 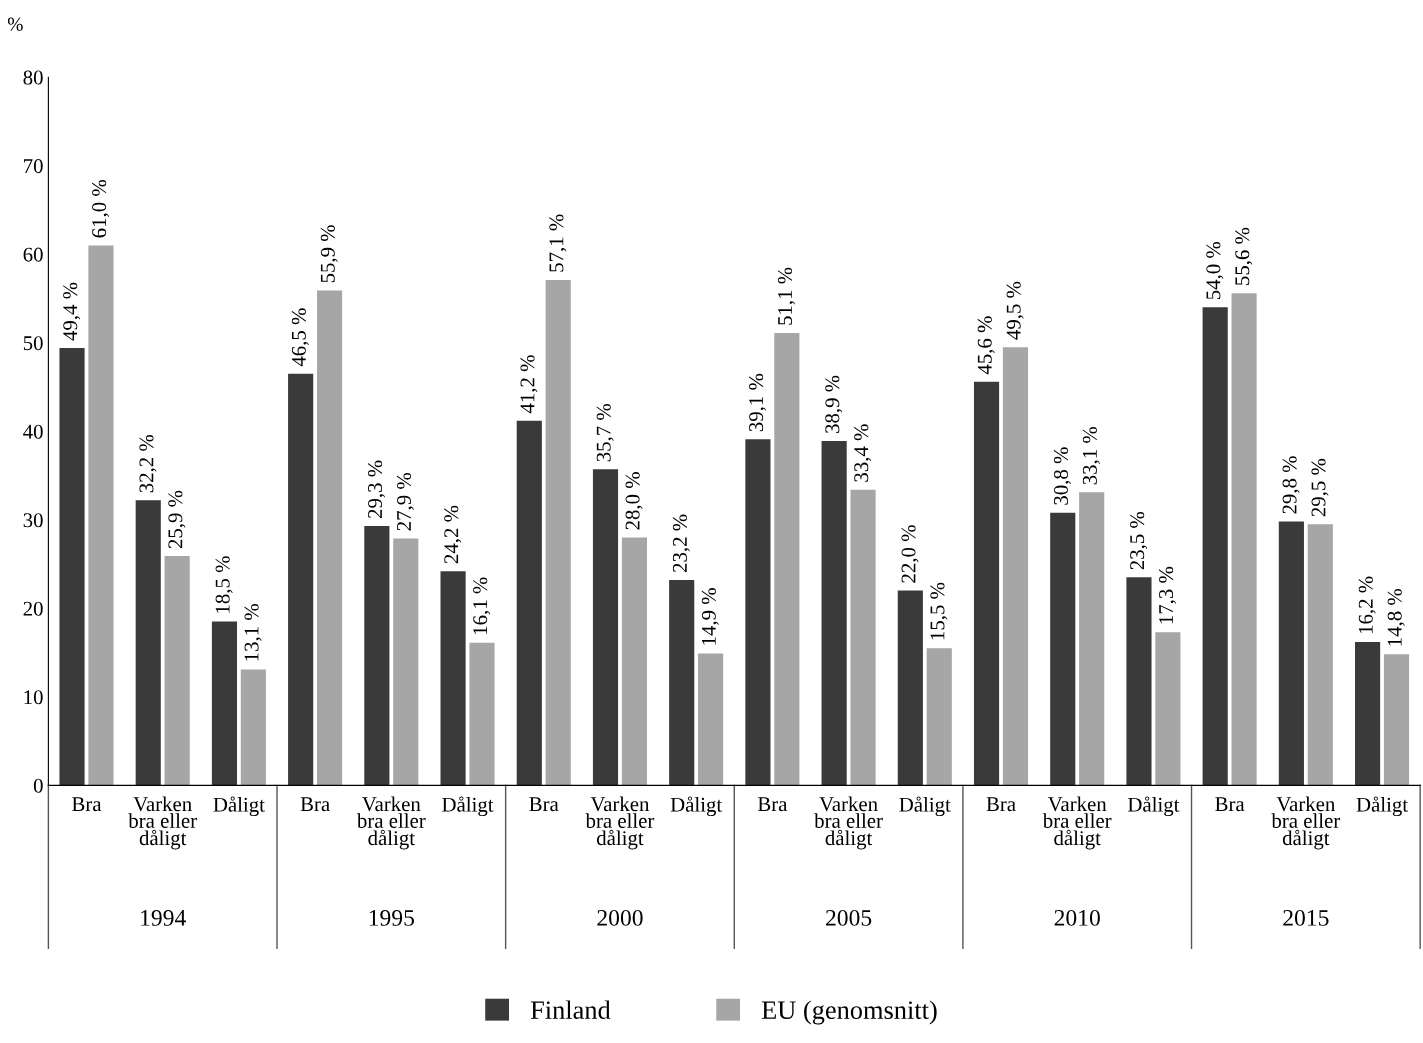 I want to click on text: 2015, so click(x=1306, y=917).